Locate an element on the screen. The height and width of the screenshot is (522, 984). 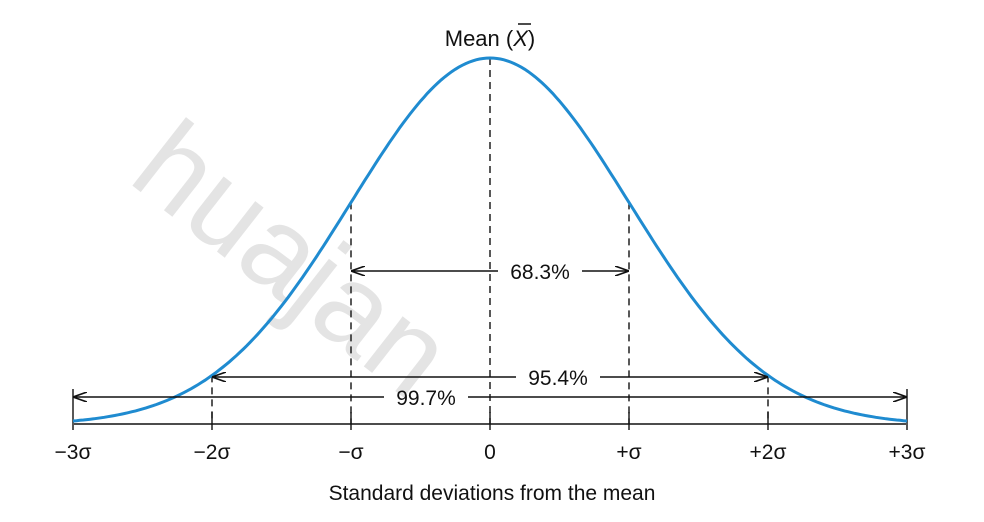
tick-label: +σ is located at coordinates (628, 452).